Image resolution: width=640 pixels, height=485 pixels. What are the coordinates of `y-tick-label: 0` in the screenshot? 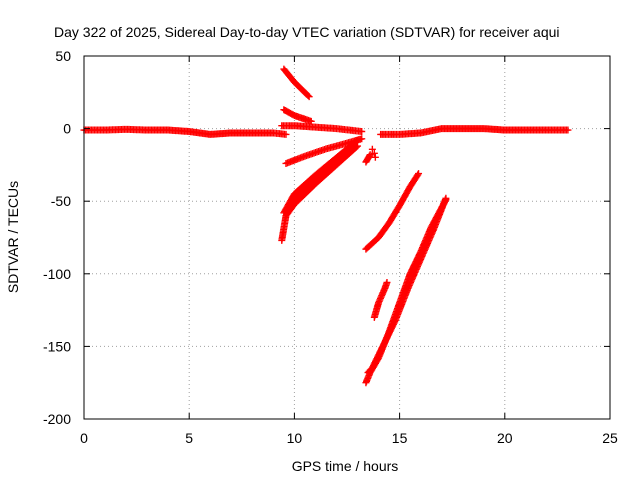 It's located at (67, 129).